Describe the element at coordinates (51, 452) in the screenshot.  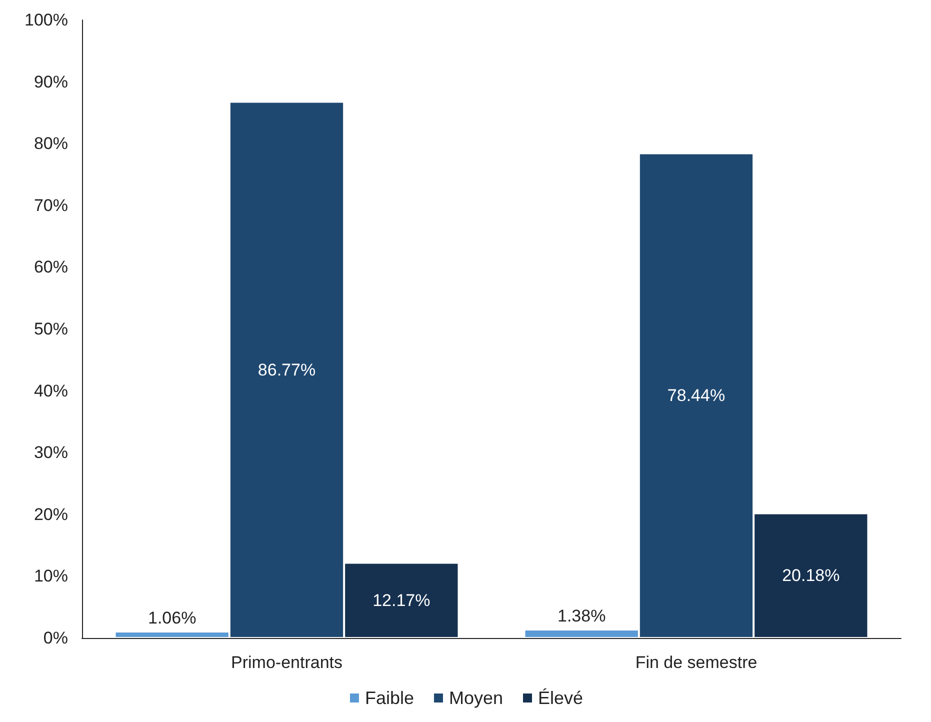
I see `y-tick-label: 30%` at that location.